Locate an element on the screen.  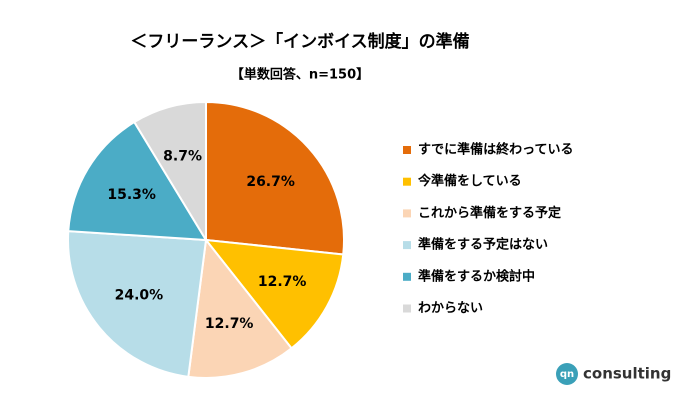
legend-label: 今準備をしている is located at coordinates (469, 181).